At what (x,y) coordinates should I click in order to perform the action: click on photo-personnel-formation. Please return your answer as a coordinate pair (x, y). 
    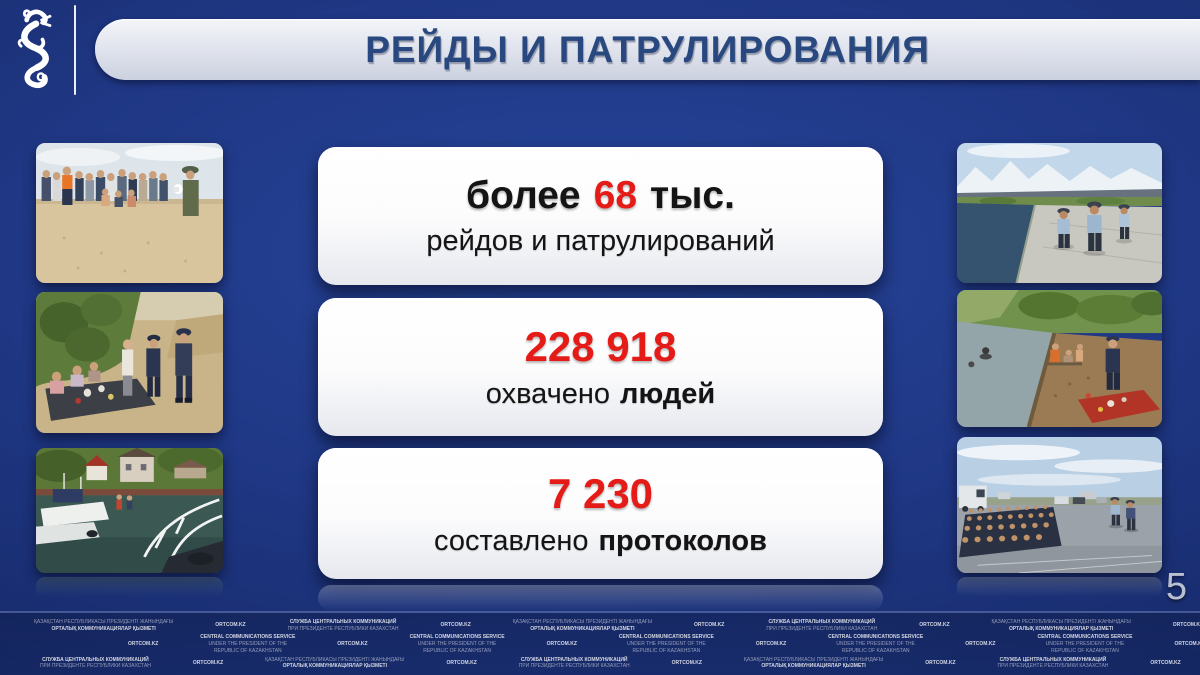
    Looking at the image, I should click on (1059, 505).